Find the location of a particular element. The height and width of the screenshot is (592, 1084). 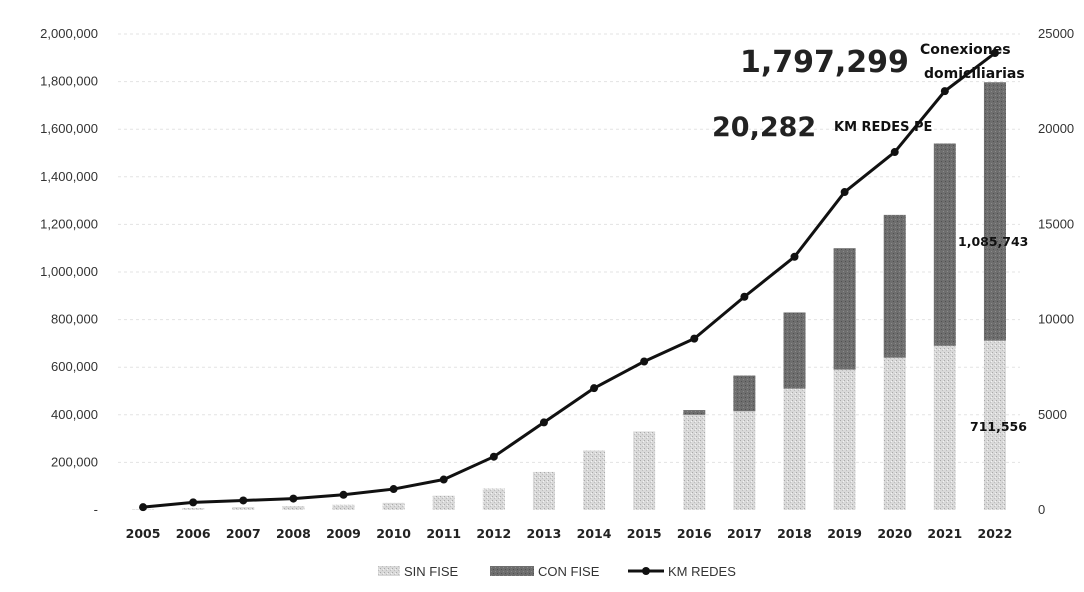

y-axis-right: 0 5000 10000 15000 20000 25000 is located at coordinates (1056, 271).